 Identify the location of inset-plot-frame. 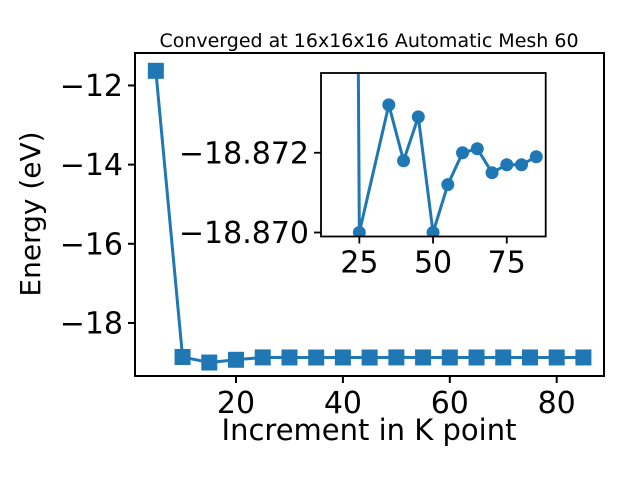
(433, 155).